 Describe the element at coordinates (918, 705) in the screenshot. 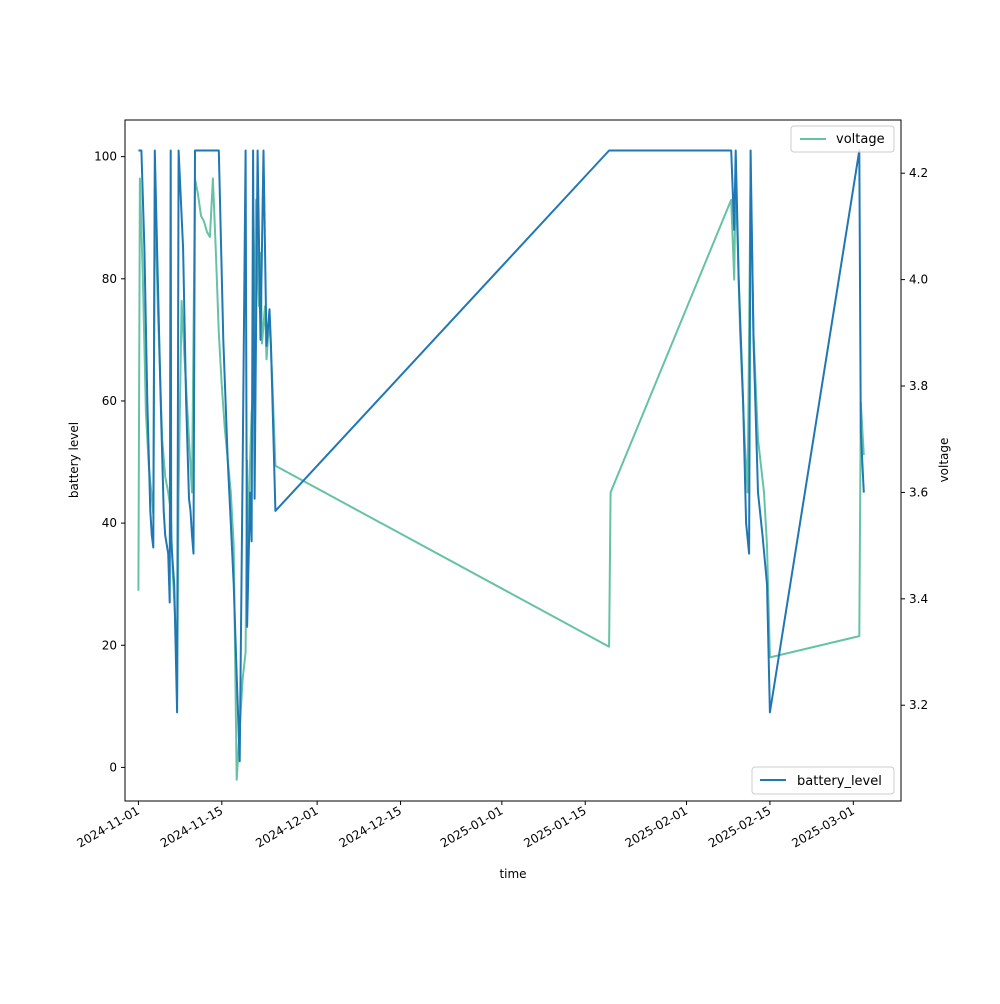

I see `y-right-tick-label: 3.2` at that location.